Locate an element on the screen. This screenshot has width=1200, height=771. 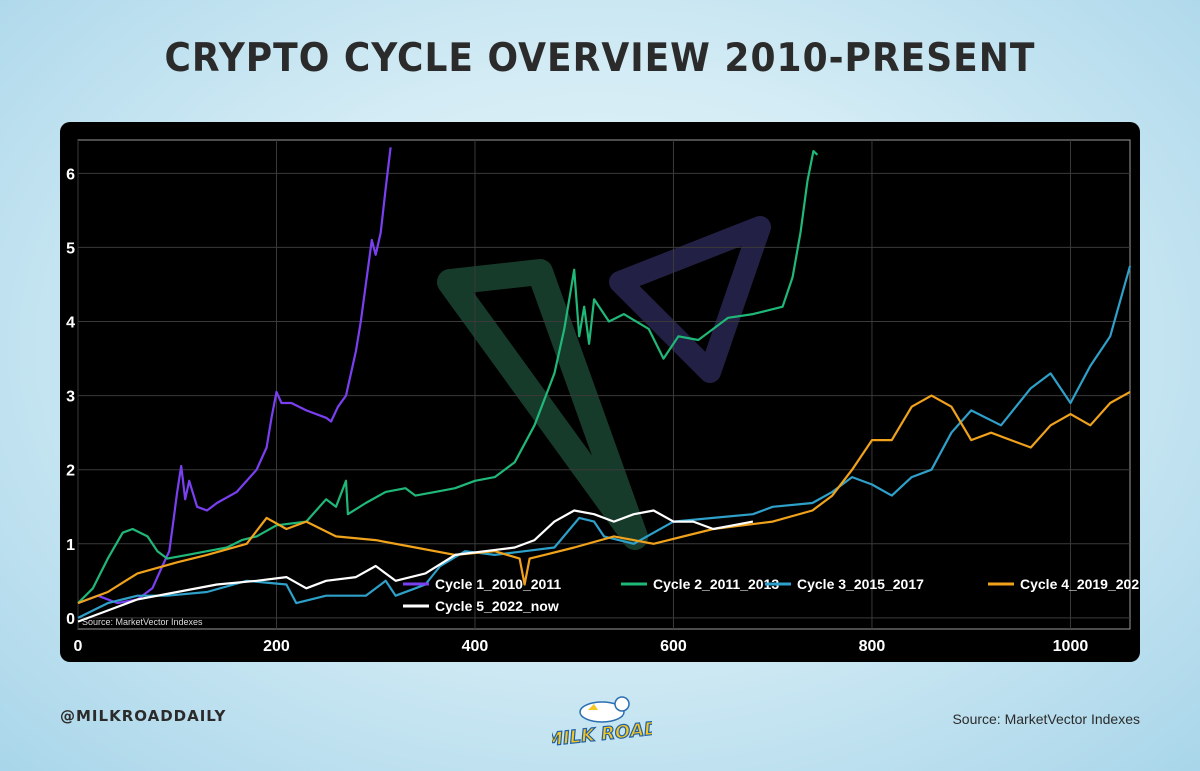
y-tick-label: 3 is located at coordinates (70, 397).